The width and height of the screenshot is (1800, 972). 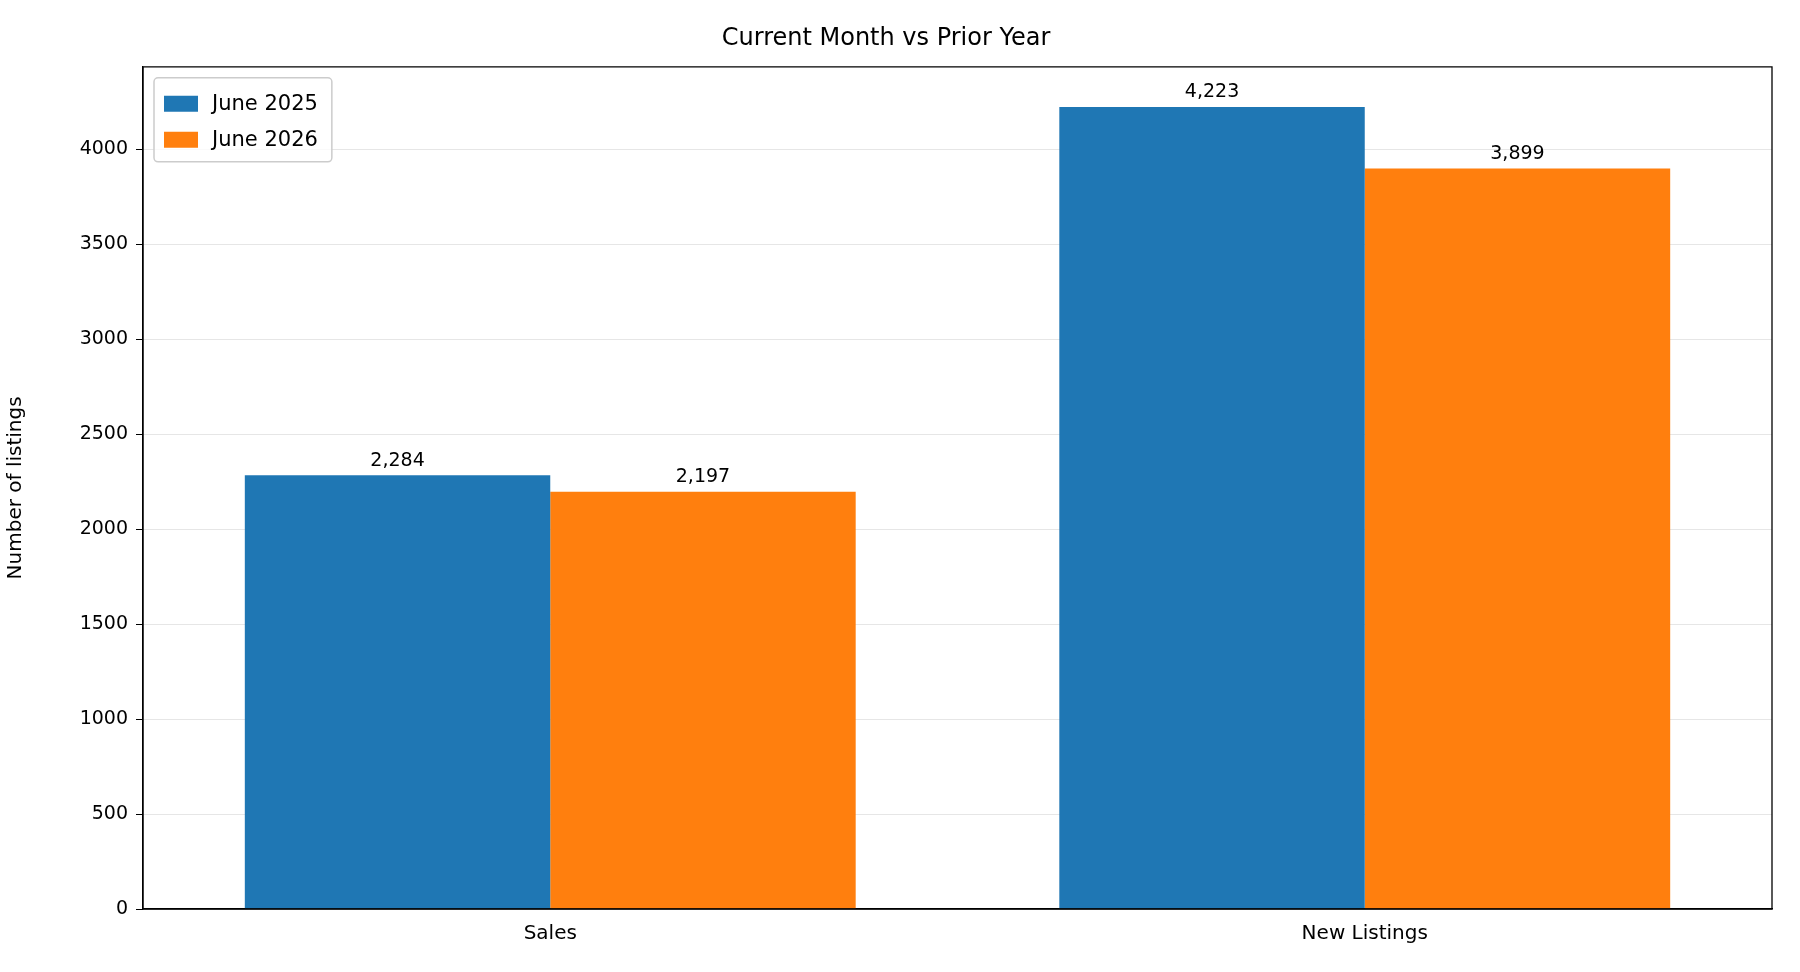 What do you see at coordinates (103, 527) in the screenshot?
I see `y-tick-label: 2000` at bounding box center [103, 527].